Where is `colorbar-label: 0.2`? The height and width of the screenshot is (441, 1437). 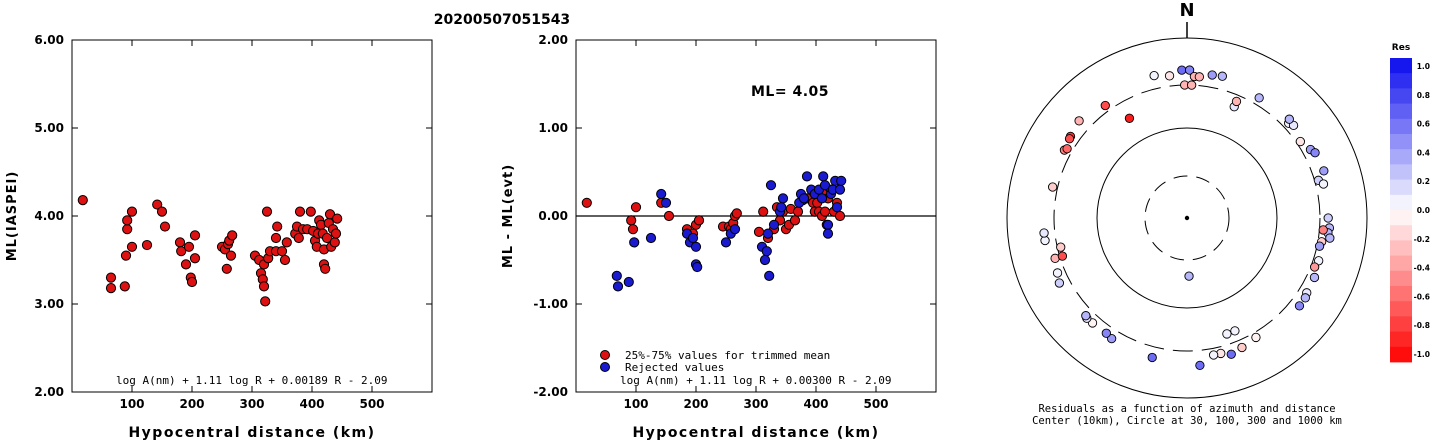
colorbar-label: 0.2 is located at coordinates (1423, 181).